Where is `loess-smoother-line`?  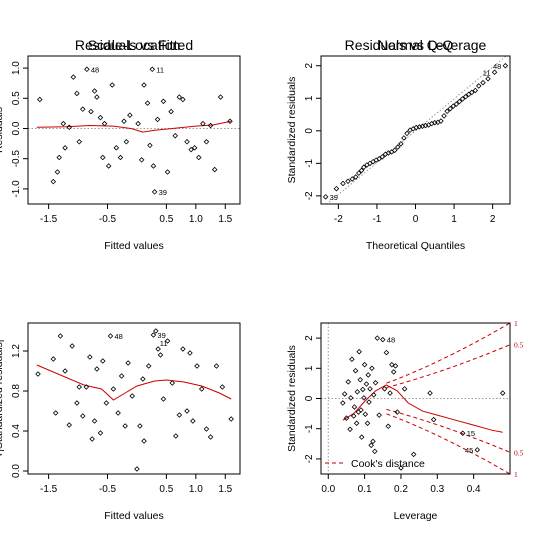 loess-smoother-line is located at coordinates (134, 382).